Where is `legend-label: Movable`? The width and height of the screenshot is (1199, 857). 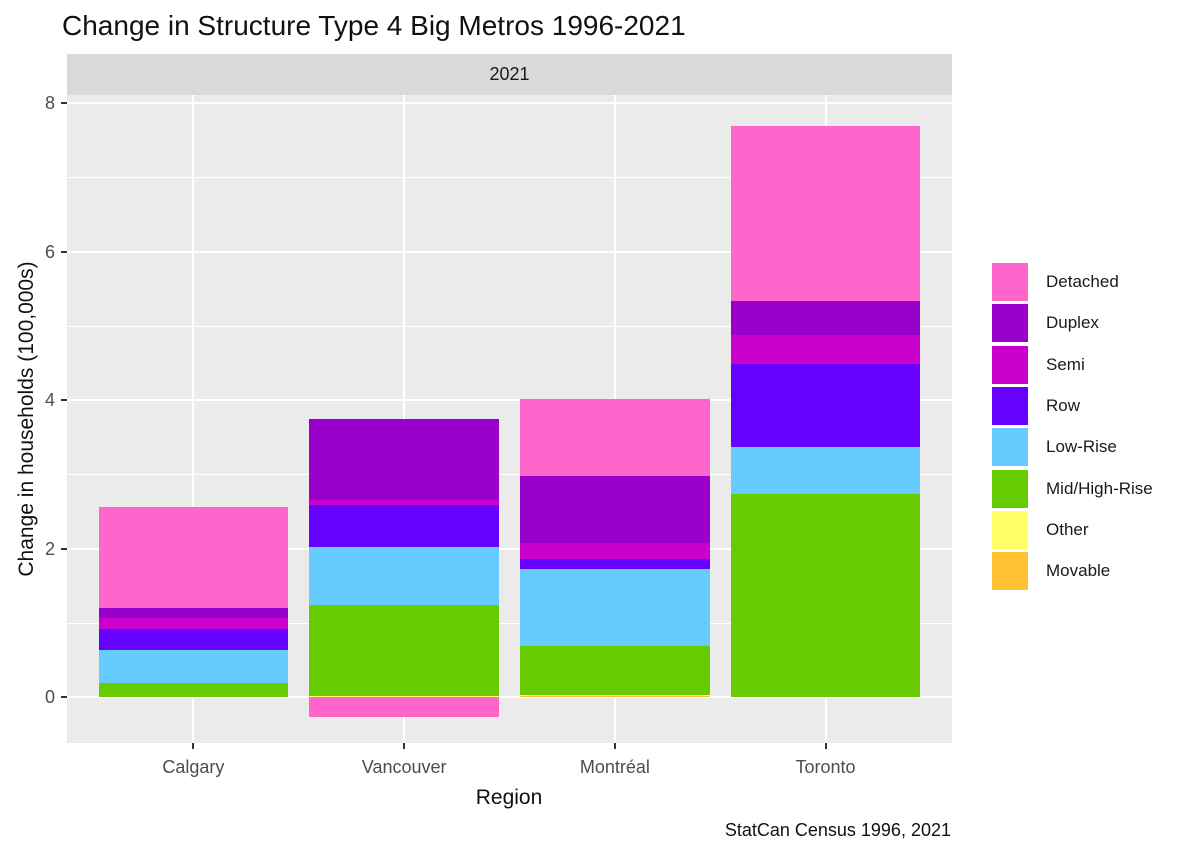
legend-label: Movable is located at coordinates (1078, 571).